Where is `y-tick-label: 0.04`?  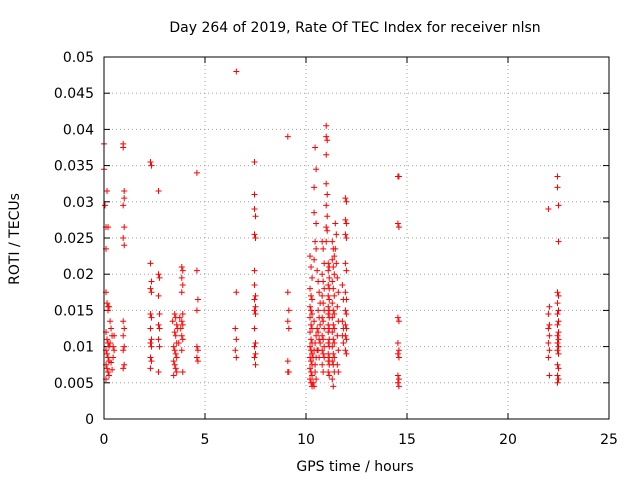
y-tick-label: 0.04 is located at coordinates (78, 130).